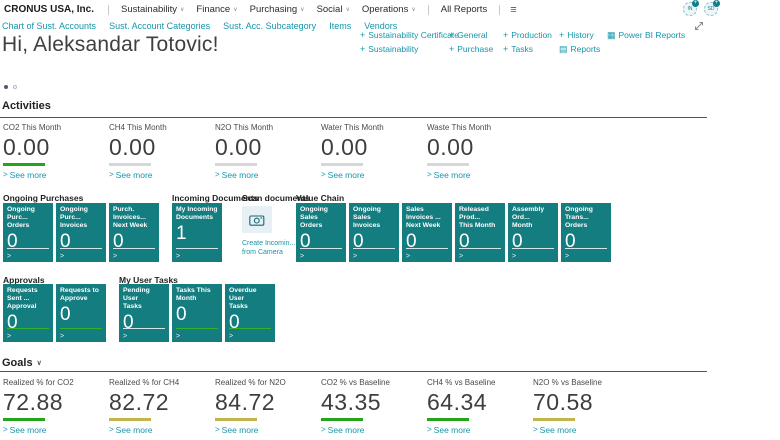  I want to click on cue-title: Ongoing Purc... Invoices, so click(74, 218).